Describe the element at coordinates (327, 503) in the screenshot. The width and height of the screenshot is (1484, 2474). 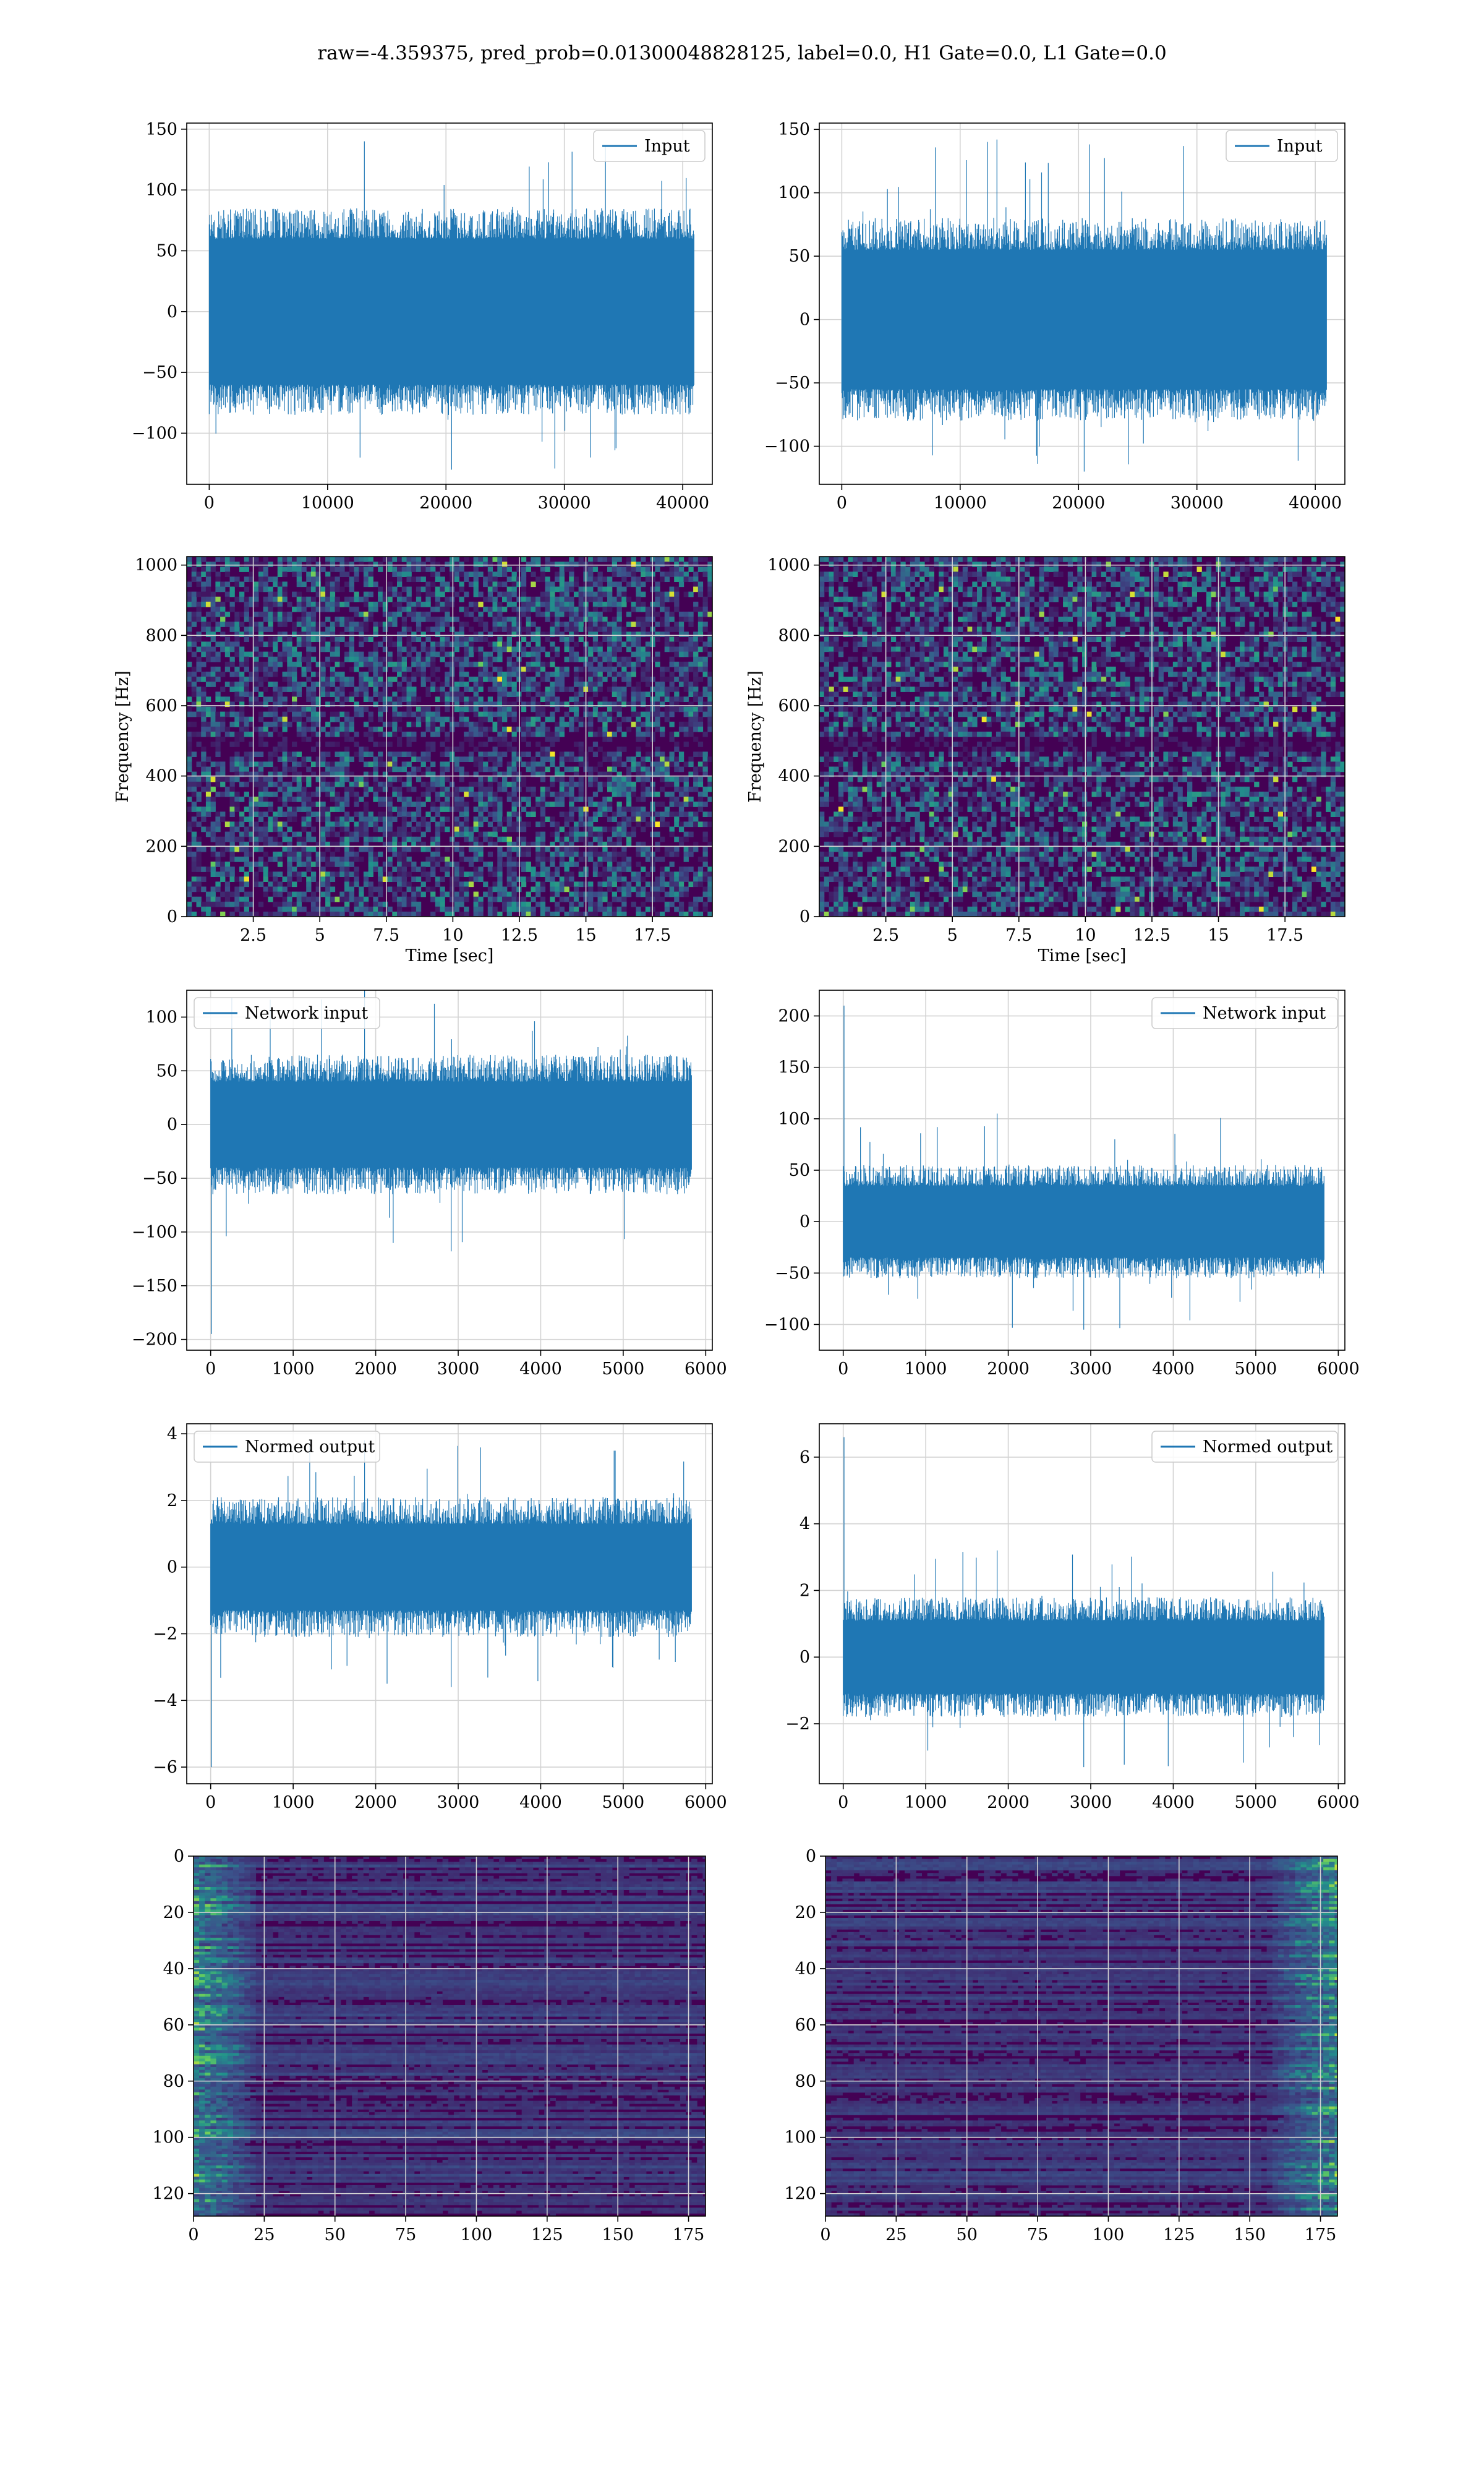
I see `x-tick-label: 10000` at that location.